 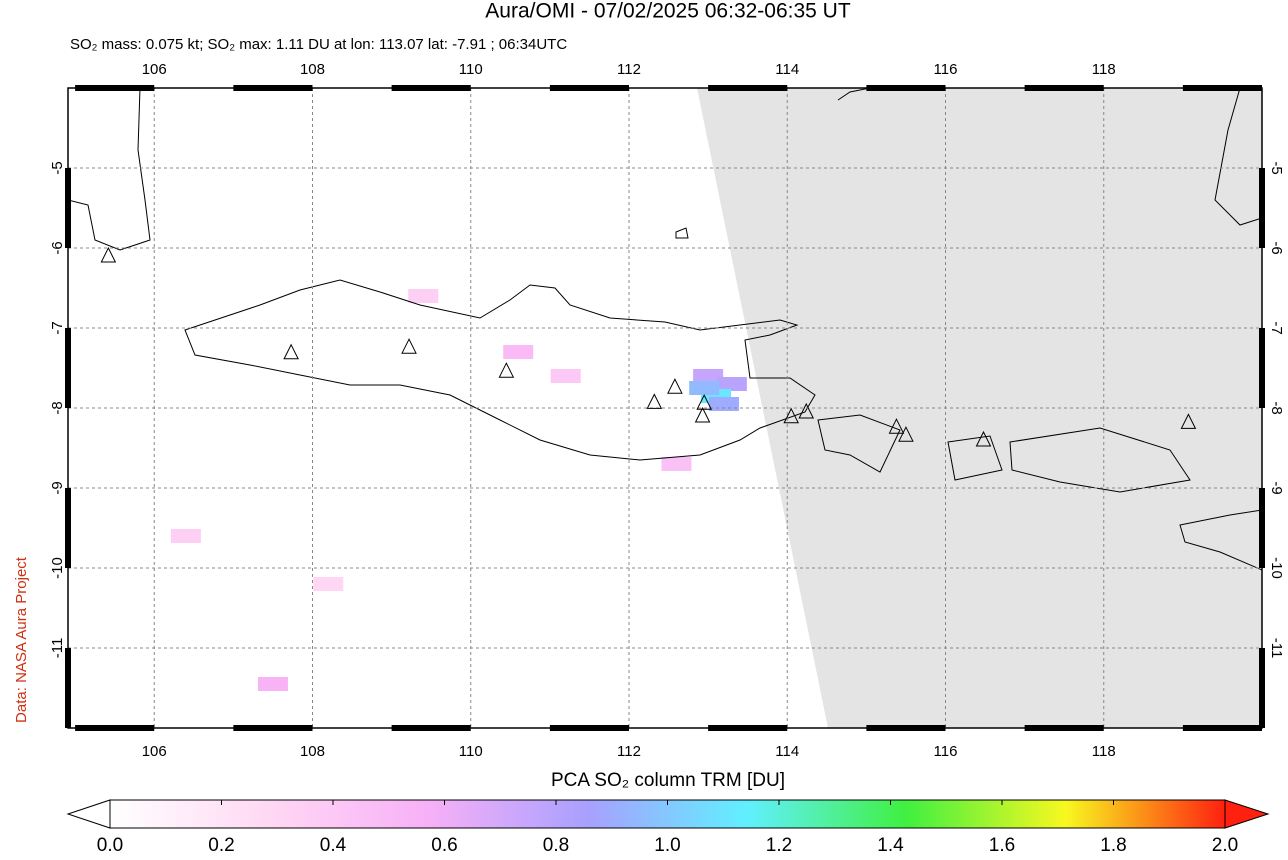 What do you see at coordinates (21, 639) in the screenshot?
I see `side-label: Data: NASA Aura Project` at bounding box center [21, 639].